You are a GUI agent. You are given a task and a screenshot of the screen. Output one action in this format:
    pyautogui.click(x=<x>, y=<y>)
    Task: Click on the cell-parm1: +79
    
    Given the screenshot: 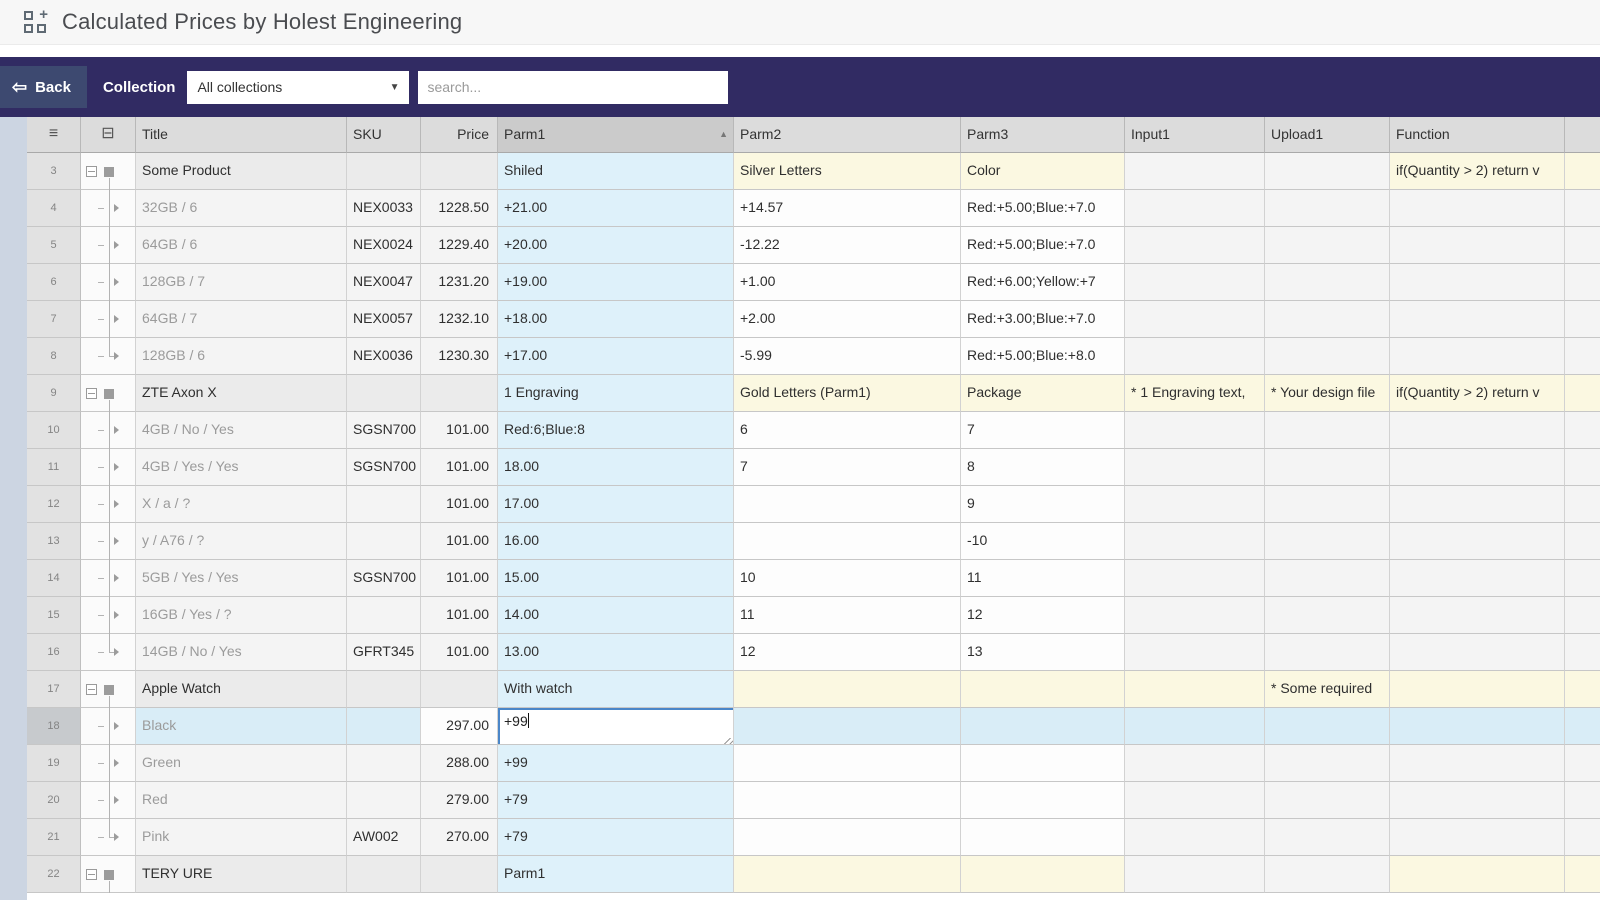 What is the action you would take?
    pyautogui.click(x=616, y=837)
    